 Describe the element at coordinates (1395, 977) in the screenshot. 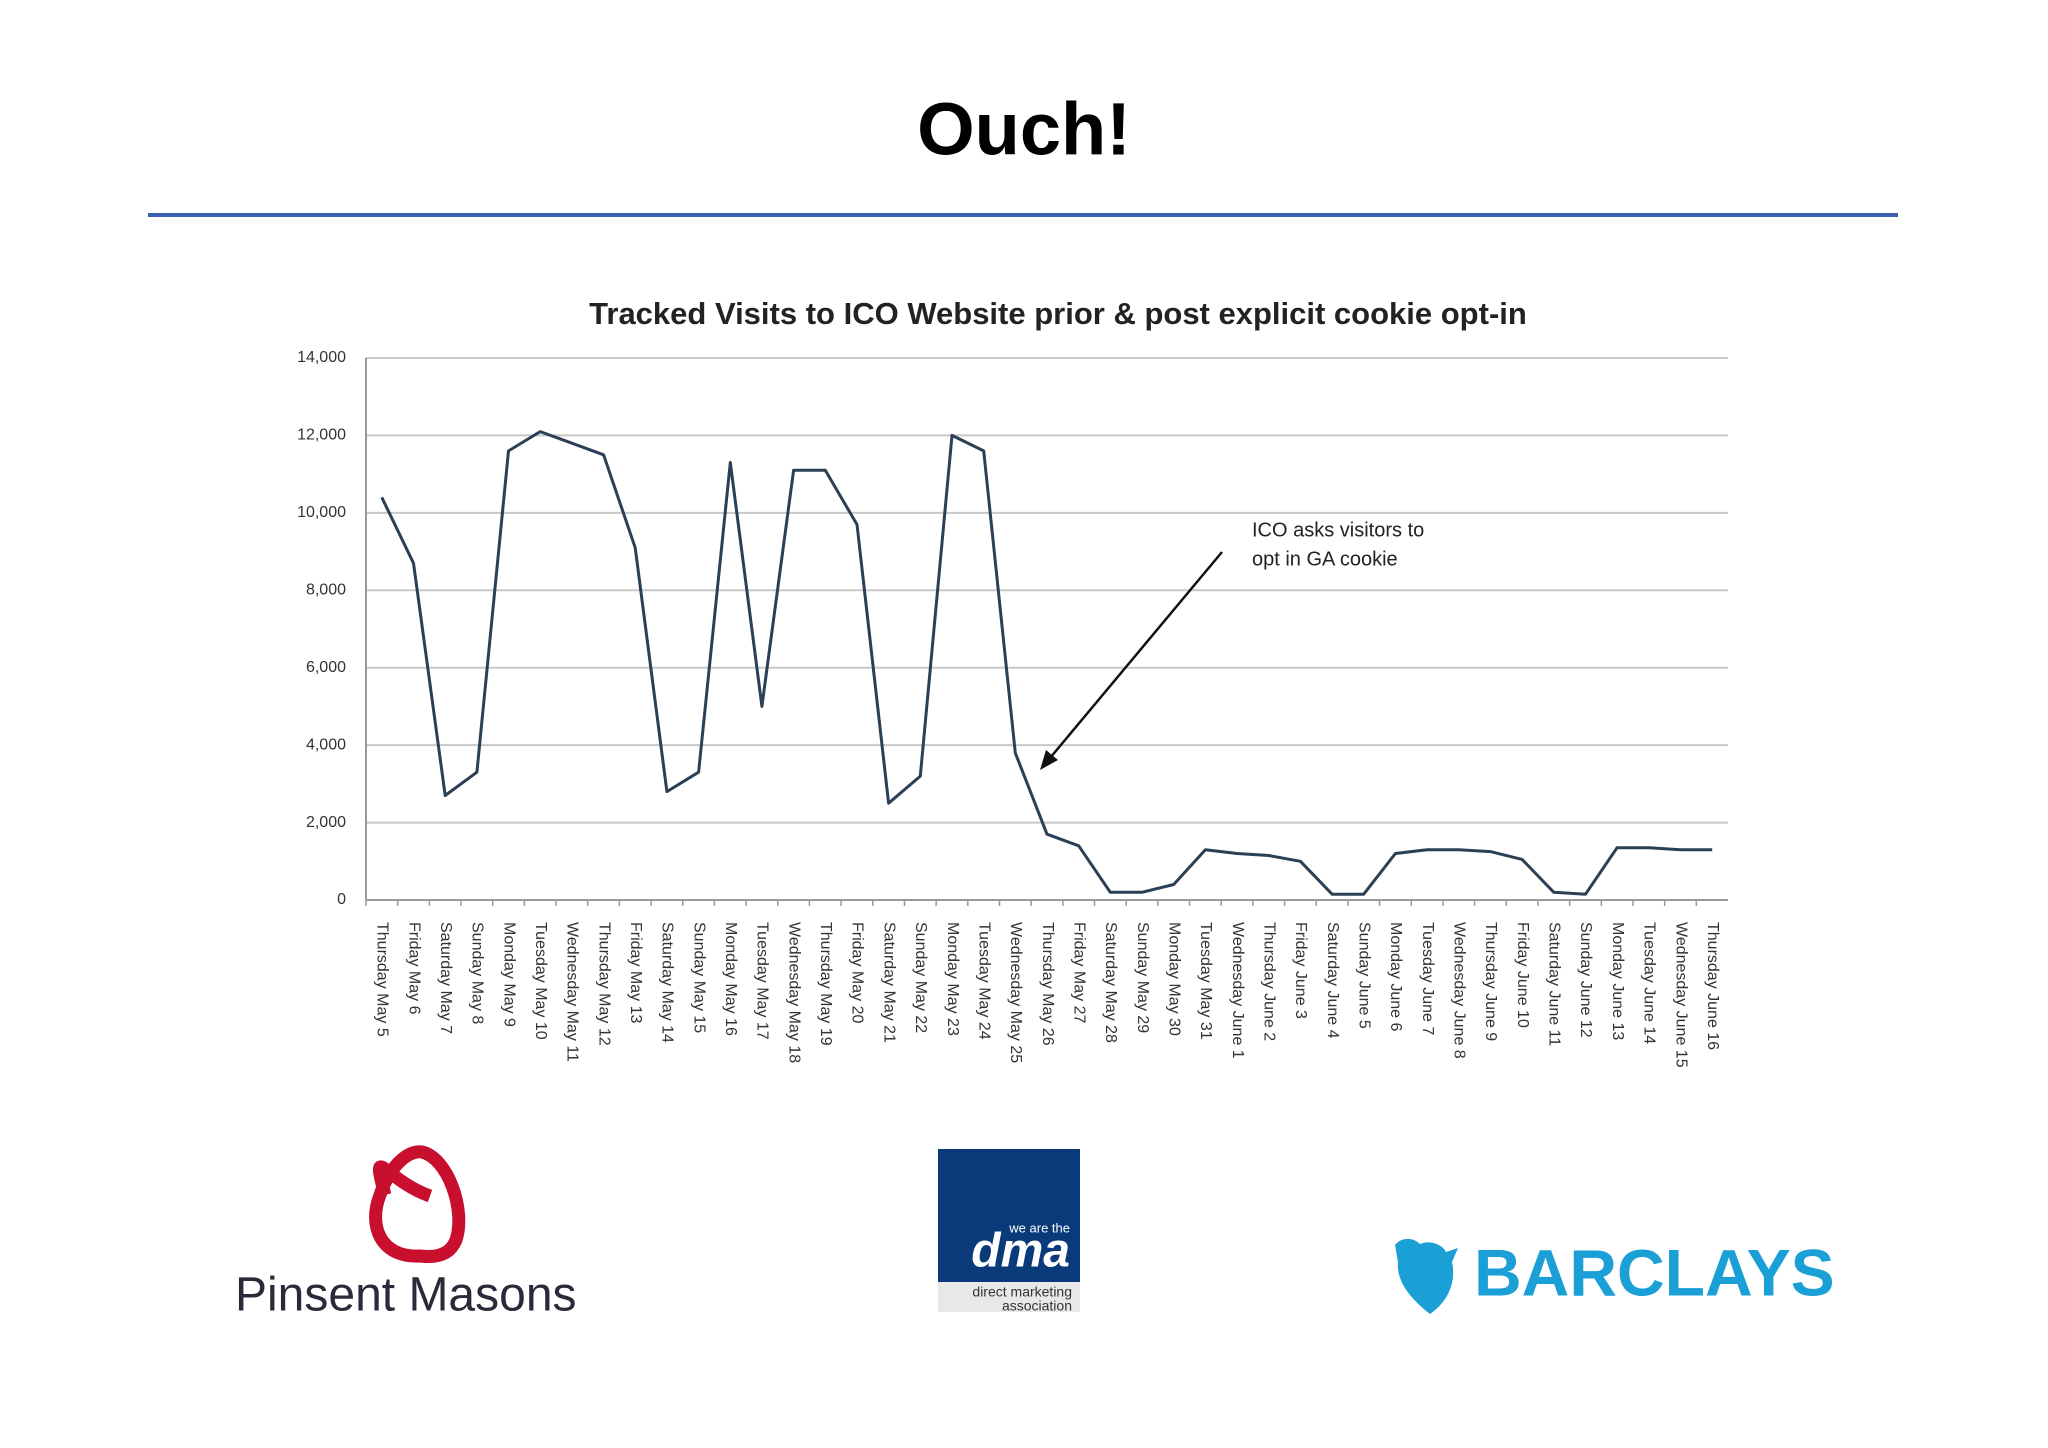

I see `x-tick-label: Monday June 6` at that location.